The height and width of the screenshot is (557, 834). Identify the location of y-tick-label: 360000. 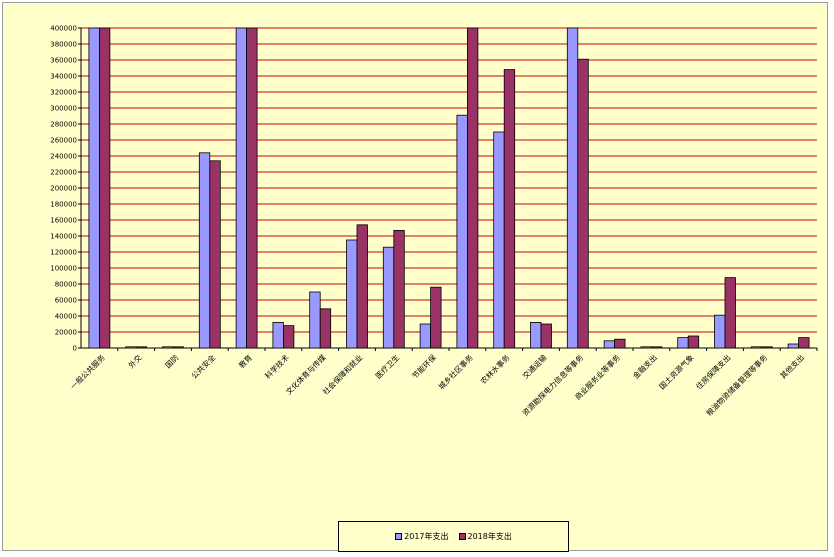
(63, 61).